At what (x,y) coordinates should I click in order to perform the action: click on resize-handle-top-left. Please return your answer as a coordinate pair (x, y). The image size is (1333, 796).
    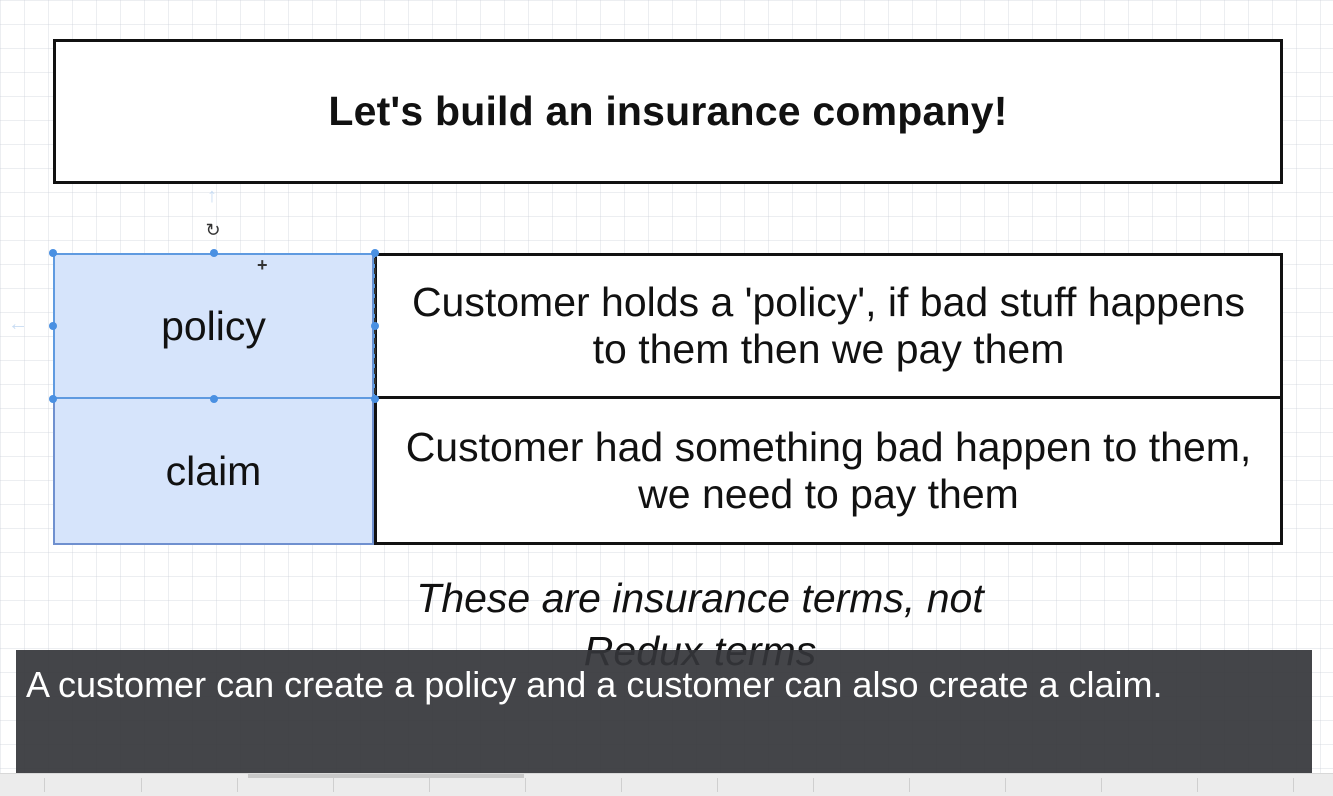
    Looking at the image, I should click on (53, 253).